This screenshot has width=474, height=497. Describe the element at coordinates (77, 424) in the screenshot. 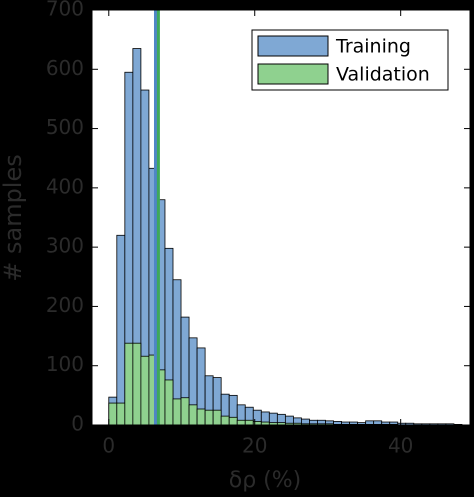

I see `y-tick-label: 0` at that location.